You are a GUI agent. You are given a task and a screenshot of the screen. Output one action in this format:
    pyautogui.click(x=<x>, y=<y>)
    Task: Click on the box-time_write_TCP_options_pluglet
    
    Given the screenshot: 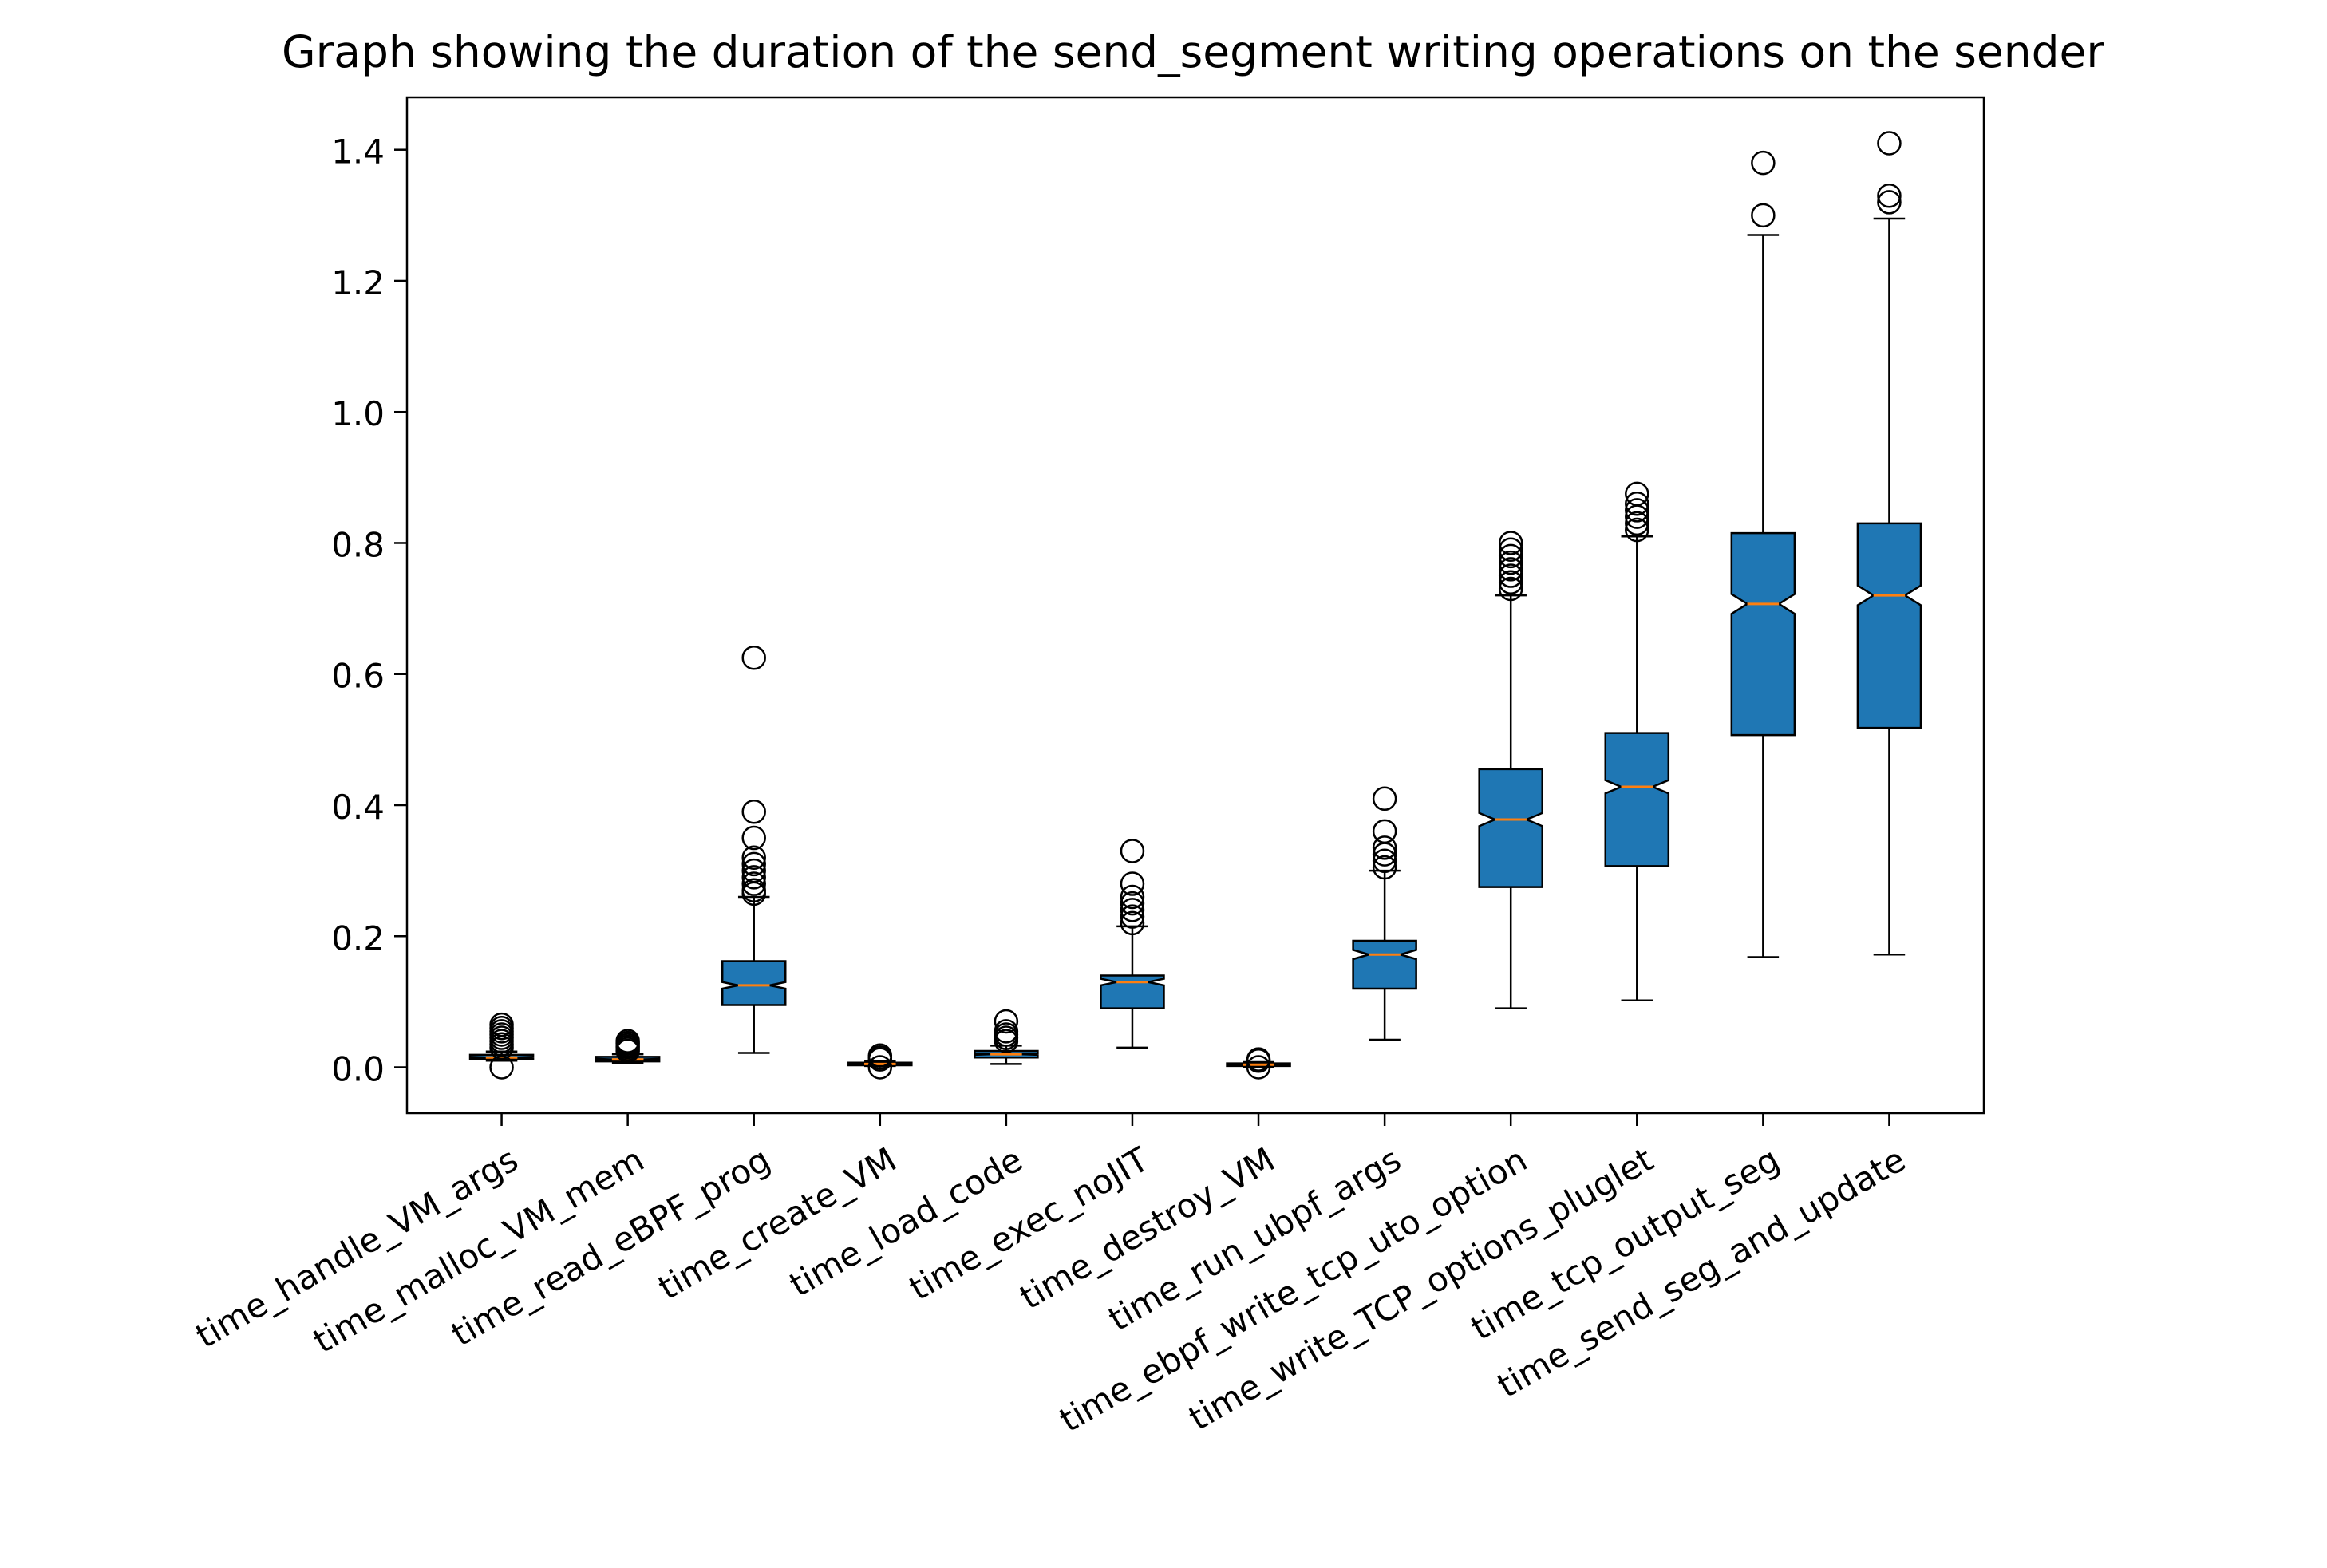 What is the action you would take?
    pyautogui.click(x=1637, y=741)
    